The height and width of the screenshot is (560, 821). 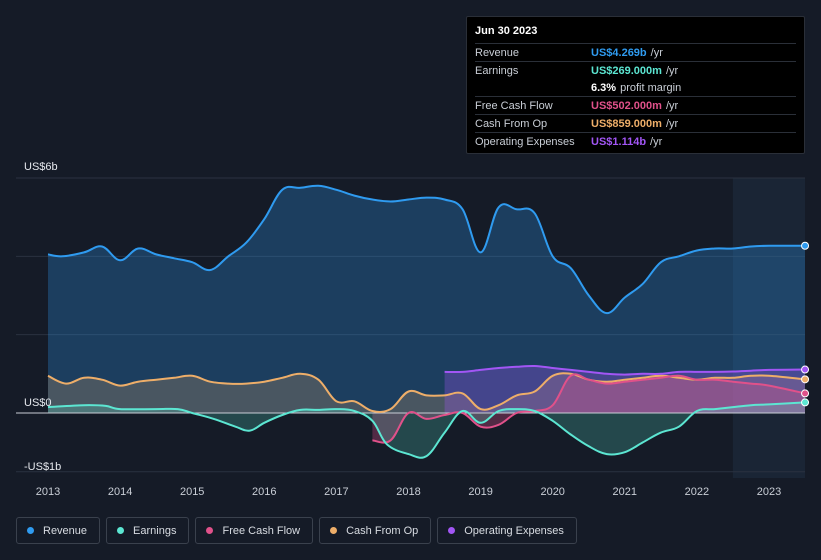 I want to click on y-label-bottom: -US$1b, so click(x=42, y=467).